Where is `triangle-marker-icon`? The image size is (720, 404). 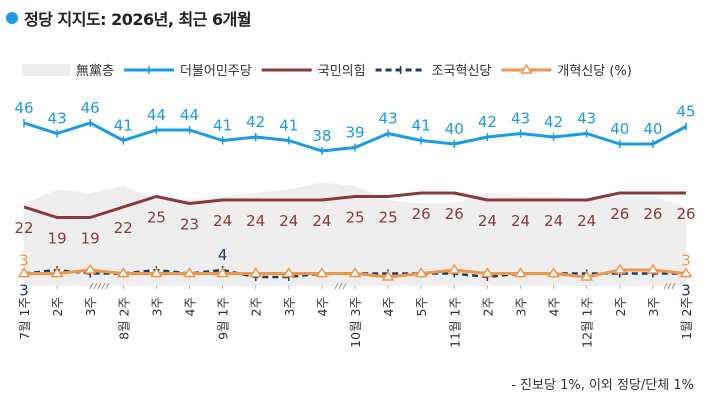 triangle-marker-icon is located at coordinates (526, 68).